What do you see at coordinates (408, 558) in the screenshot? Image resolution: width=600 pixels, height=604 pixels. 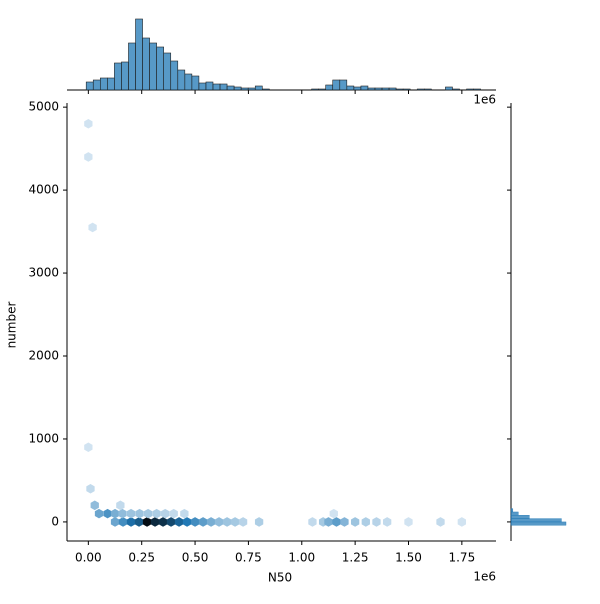 I see `x-tick-label: 1.50` at bounding box center [408, 558].